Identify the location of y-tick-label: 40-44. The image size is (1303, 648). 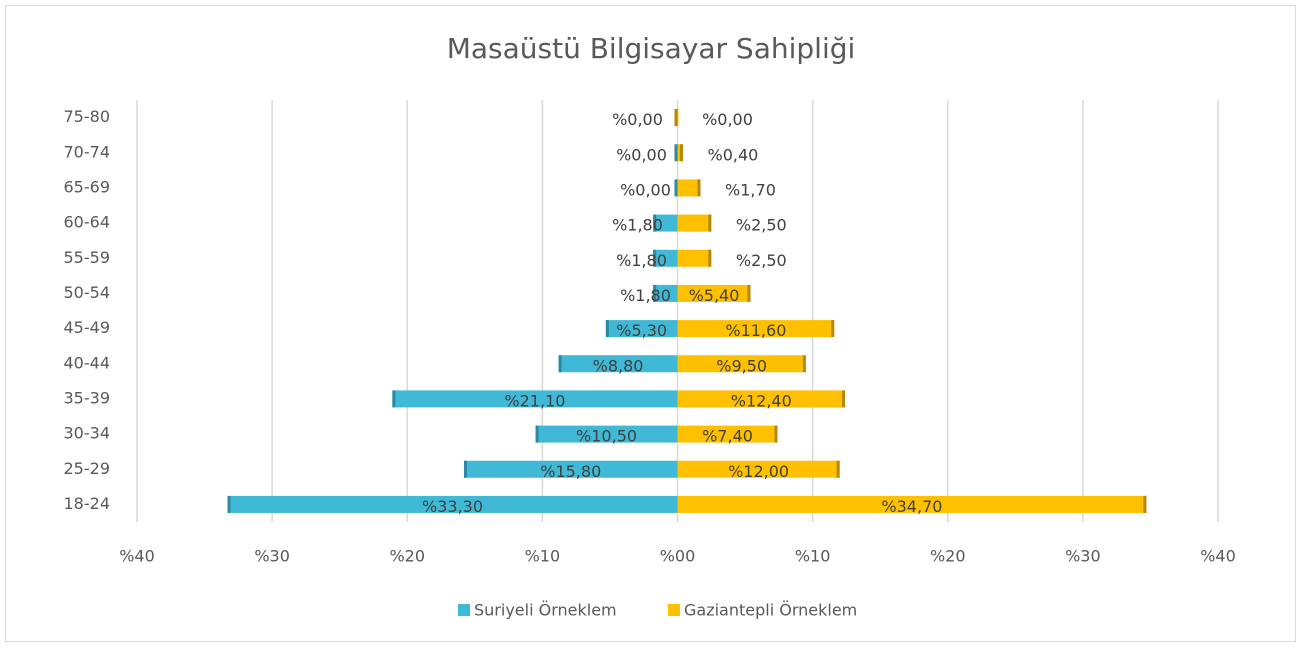
(87, 362).